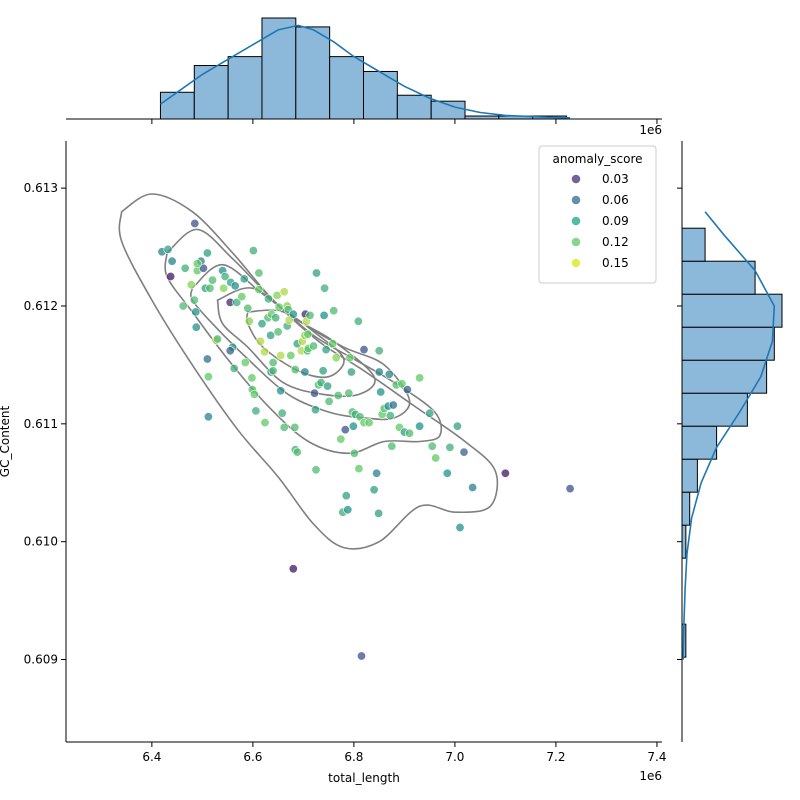 This screenshot has height=800, width=800. I want to click on legend-box, so click(597, 214).